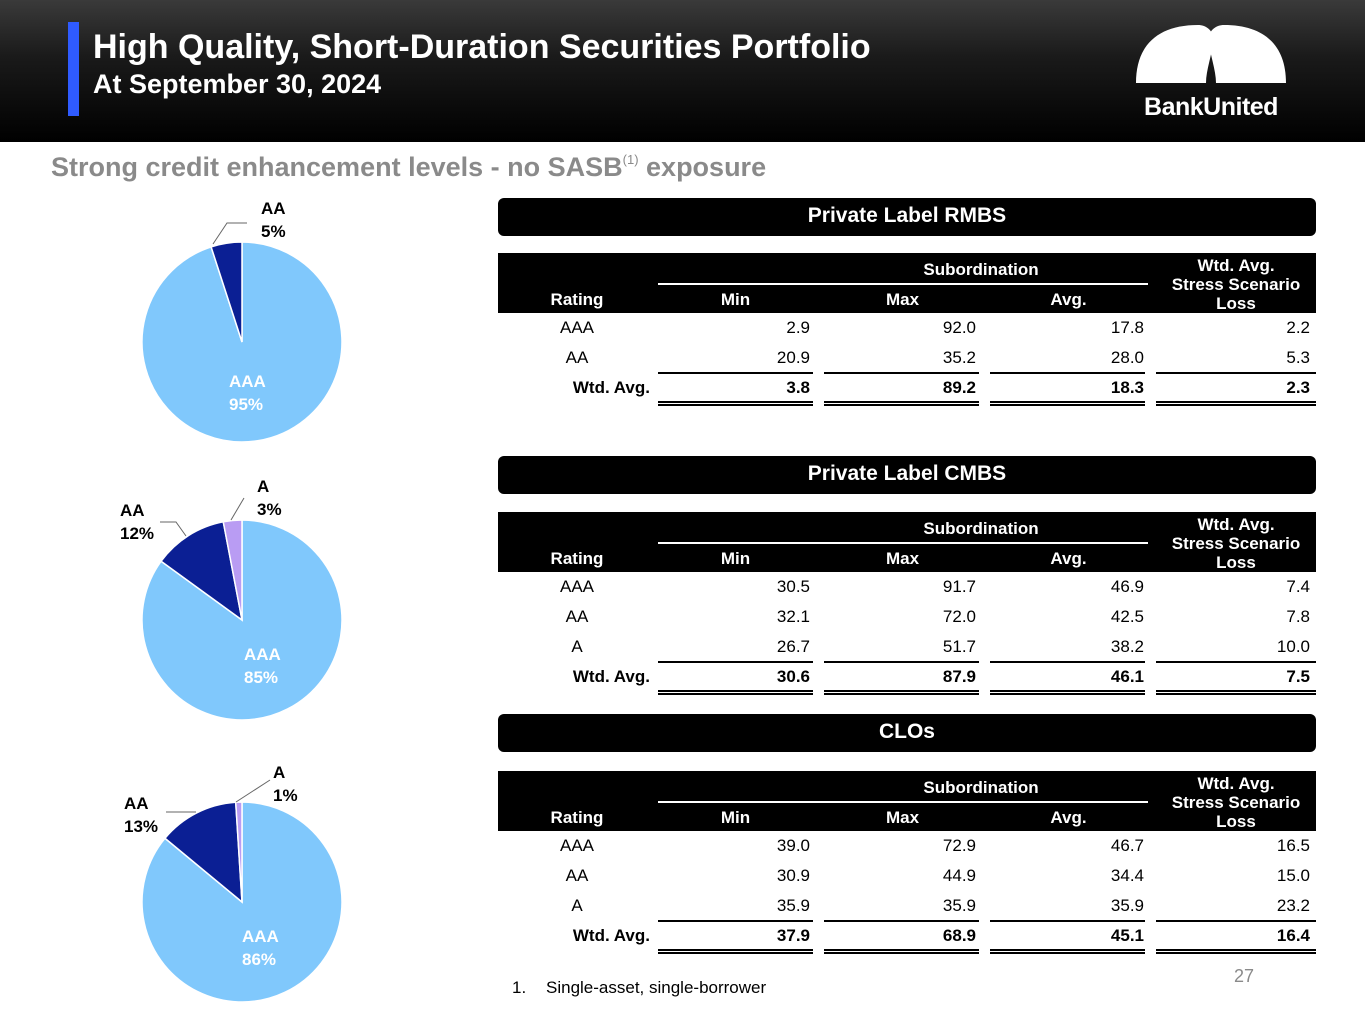 Image resolution: width=1365 pixels, height=1024 pixels. Describe the element at coordinates (793, 586) in the screenshot. I see `cell-min: 30.5` at that location.